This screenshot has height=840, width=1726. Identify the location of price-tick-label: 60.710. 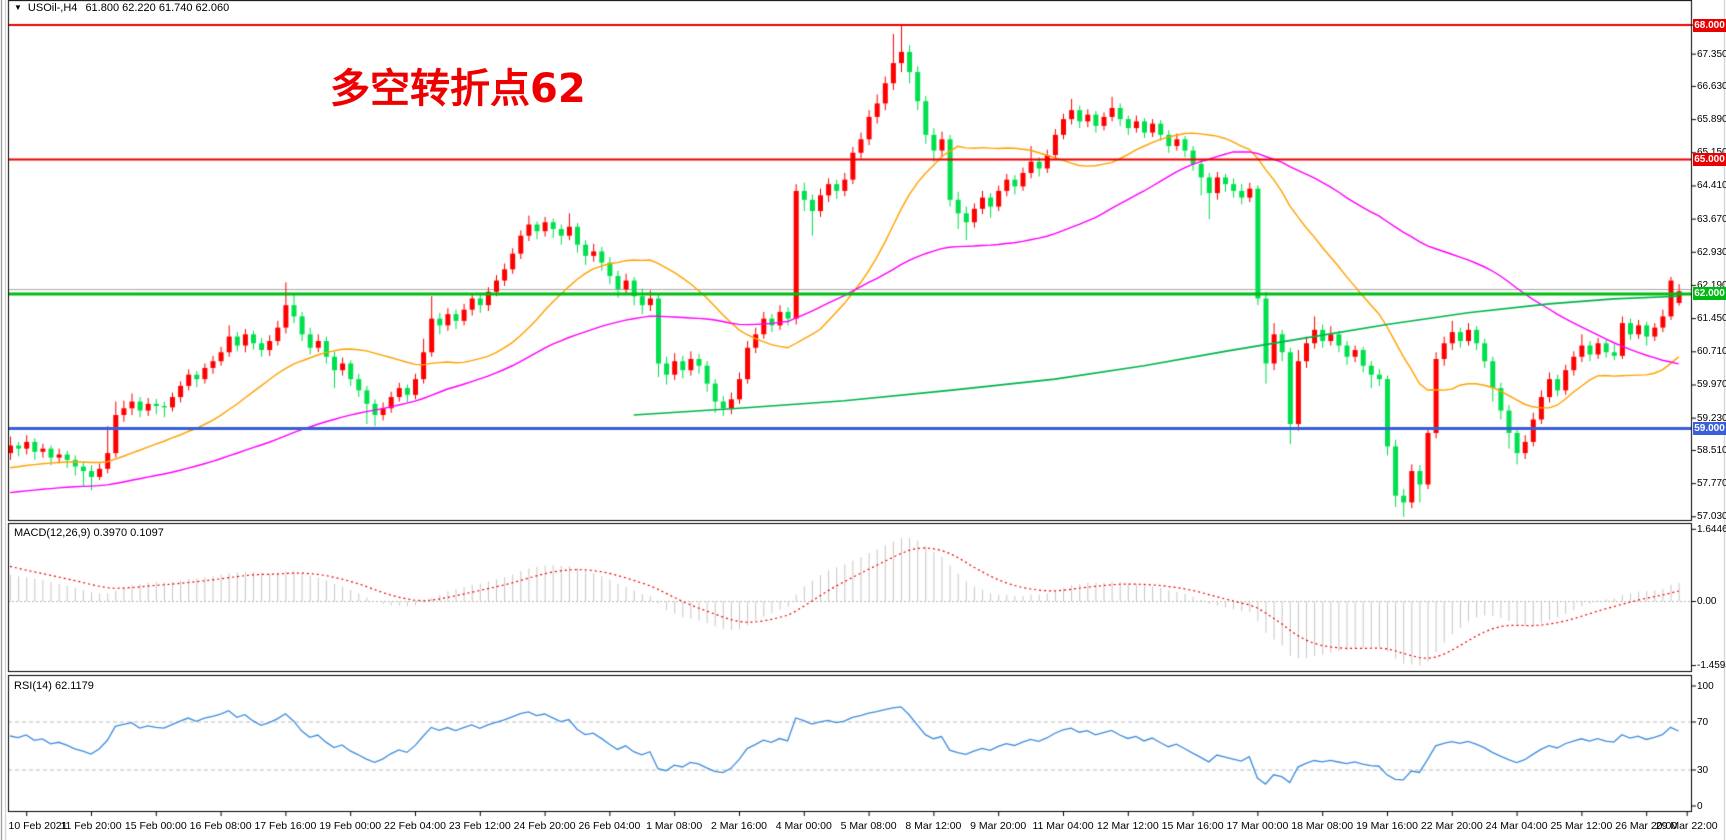
(1711, 352).